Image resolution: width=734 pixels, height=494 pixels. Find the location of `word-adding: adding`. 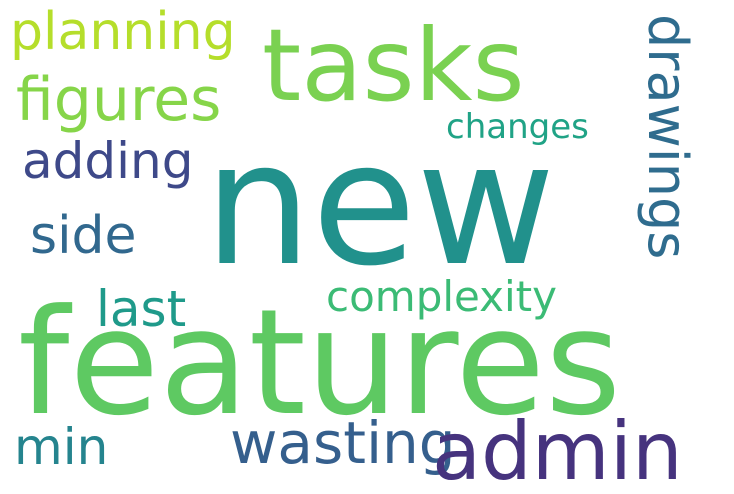

word-adding: adding is located at coordinates (108, 161).